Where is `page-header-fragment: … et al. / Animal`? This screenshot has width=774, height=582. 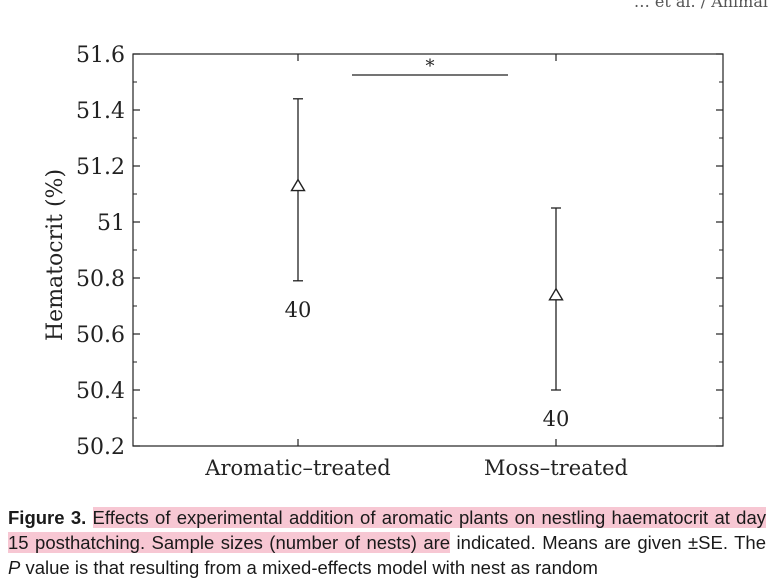
page-header-fragment: … et al. / Animal is located at coordinates (700, 5).